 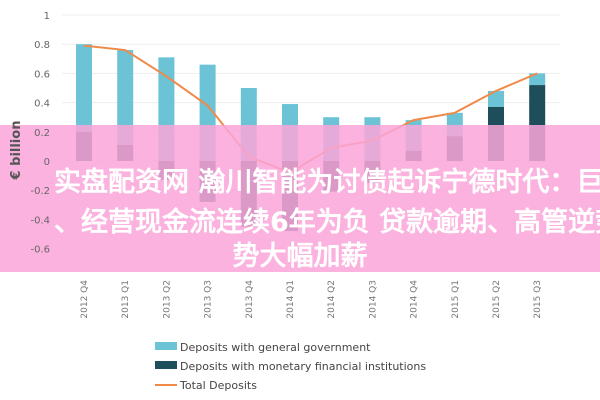 I want to click on legend-label: Deposits with general government, so click(x=275, y=347).